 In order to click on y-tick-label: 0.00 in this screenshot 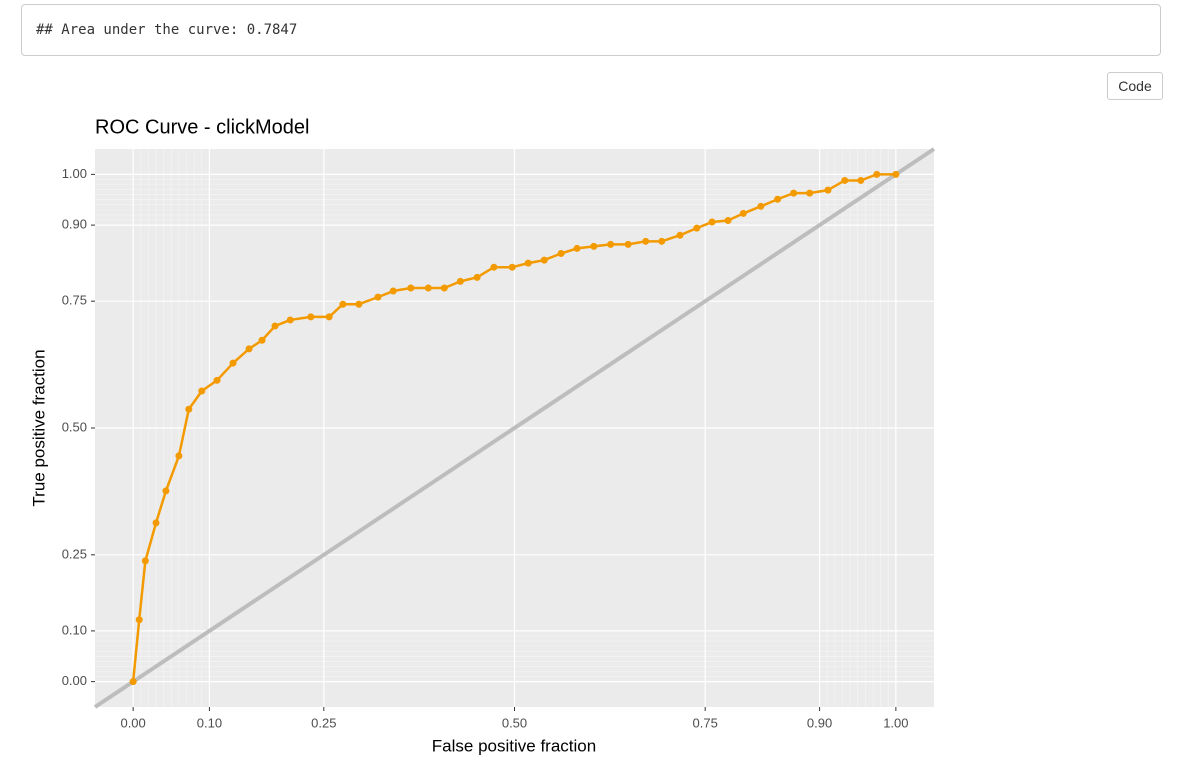, I will do `click(74, 680)`.